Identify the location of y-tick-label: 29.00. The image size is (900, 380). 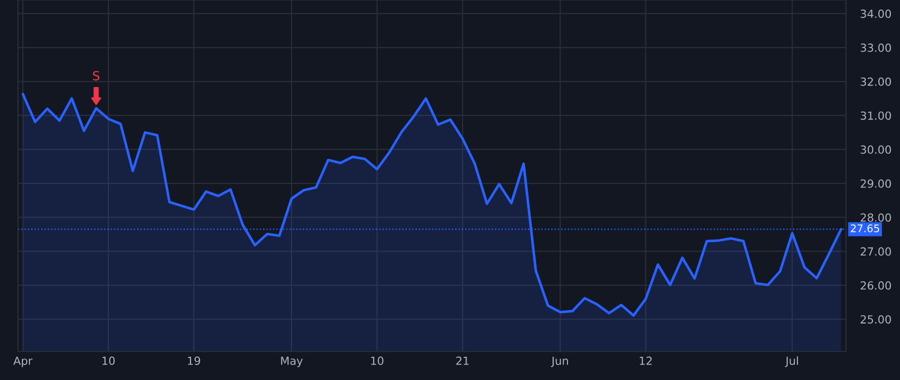
(875, 183).